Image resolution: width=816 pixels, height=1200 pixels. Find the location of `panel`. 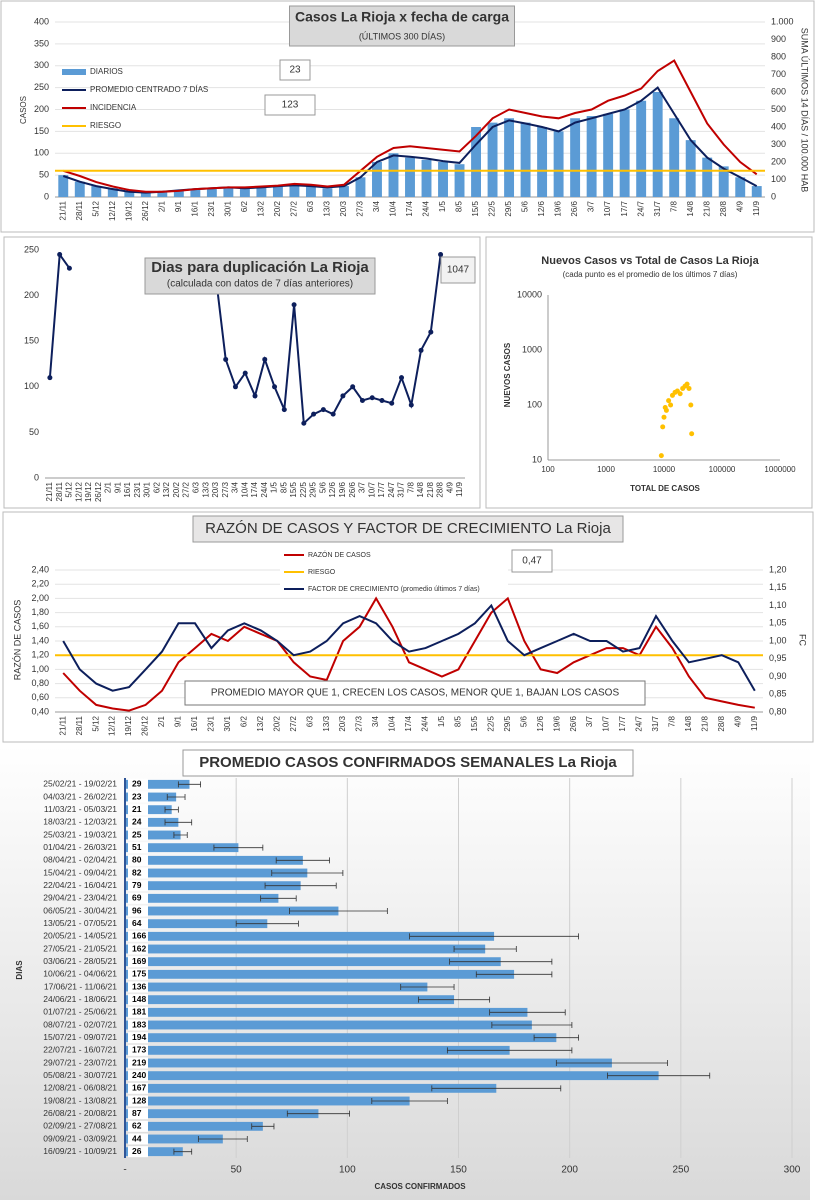

panel is located at coordinates (649, 372).